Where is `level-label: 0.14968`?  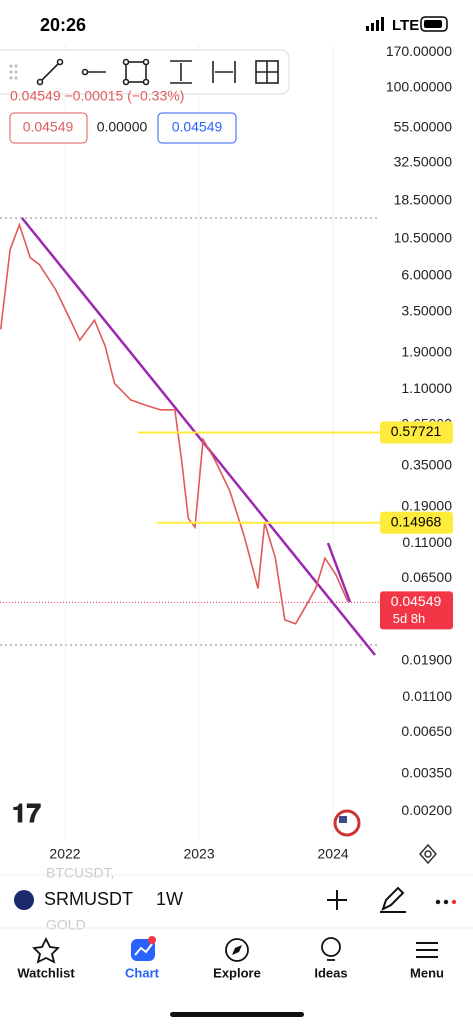 level-label: 0.14968 is located at coordinates (416, 521).